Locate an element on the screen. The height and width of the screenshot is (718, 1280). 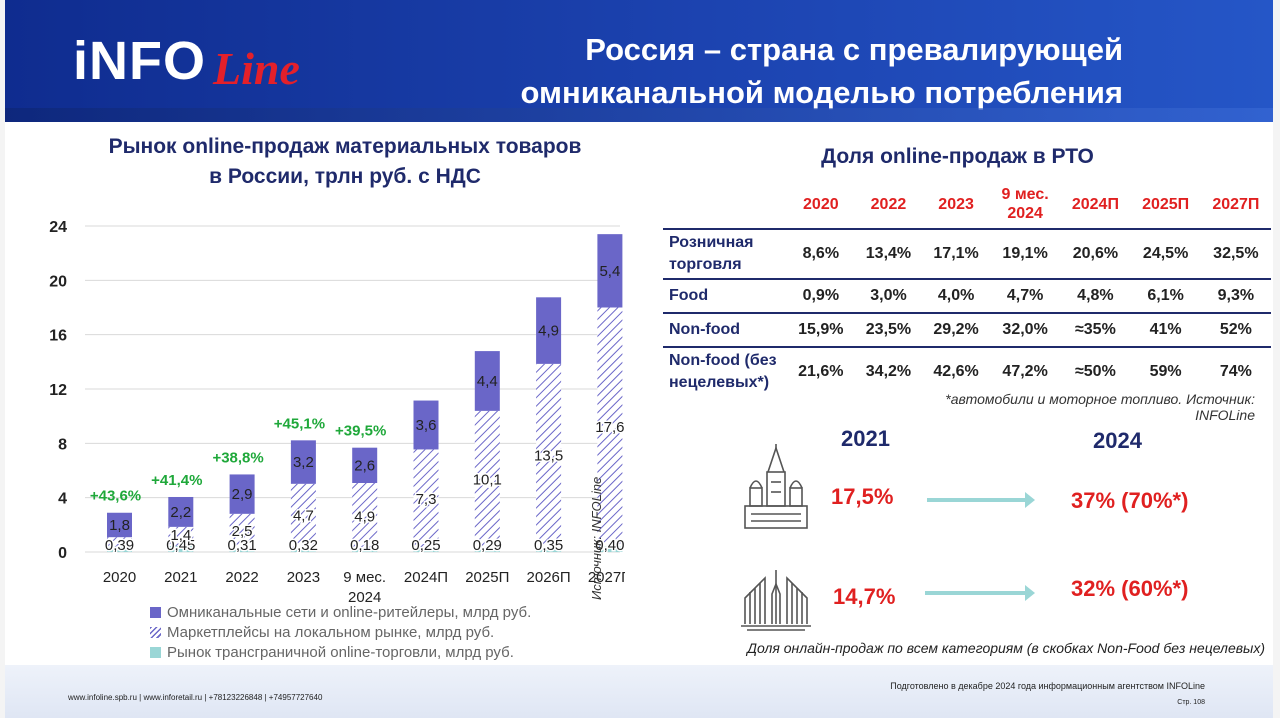
spb-share-2024: 32% (60%*) is located at coordinates (1130, 588).